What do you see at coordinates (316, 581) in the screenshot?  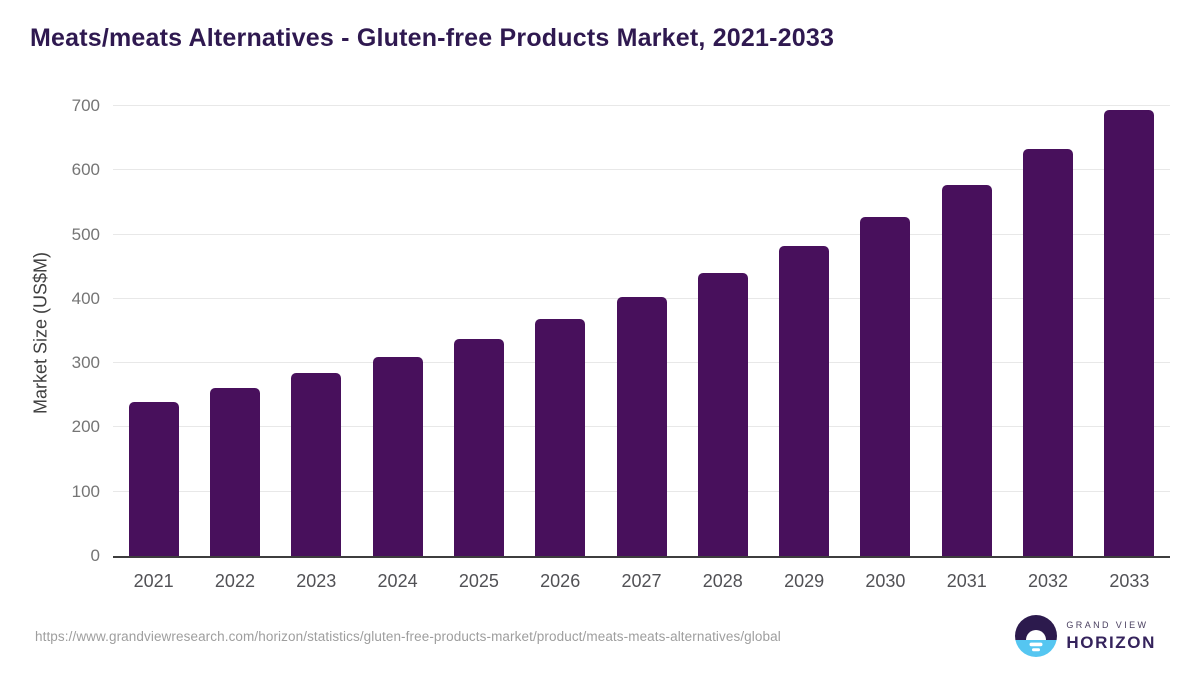 I see `x-tick-label-2023: 2023` at bounding box center [316, 581].